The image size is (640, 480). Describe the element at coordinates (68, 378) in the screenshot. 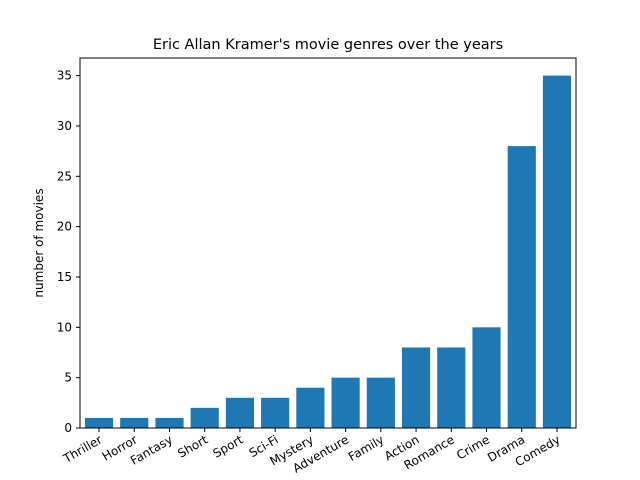

I see `y-tick-label: 5` at that location.